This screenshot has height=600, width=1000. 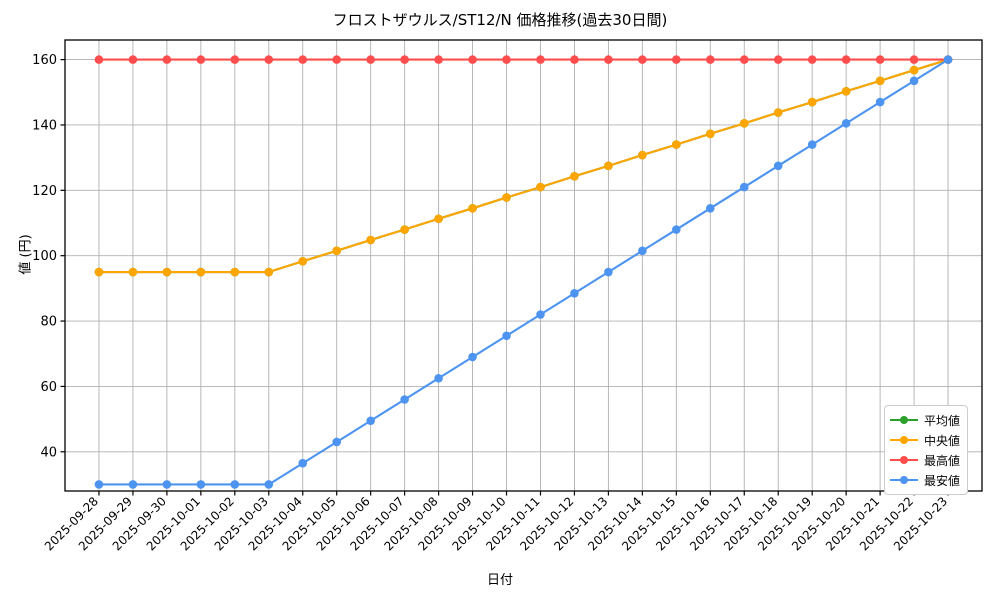 What do you see at coordinates (499, 580) in the screenshot?
I see `x-axis-title: 日付` at bounding box center [499, 580].